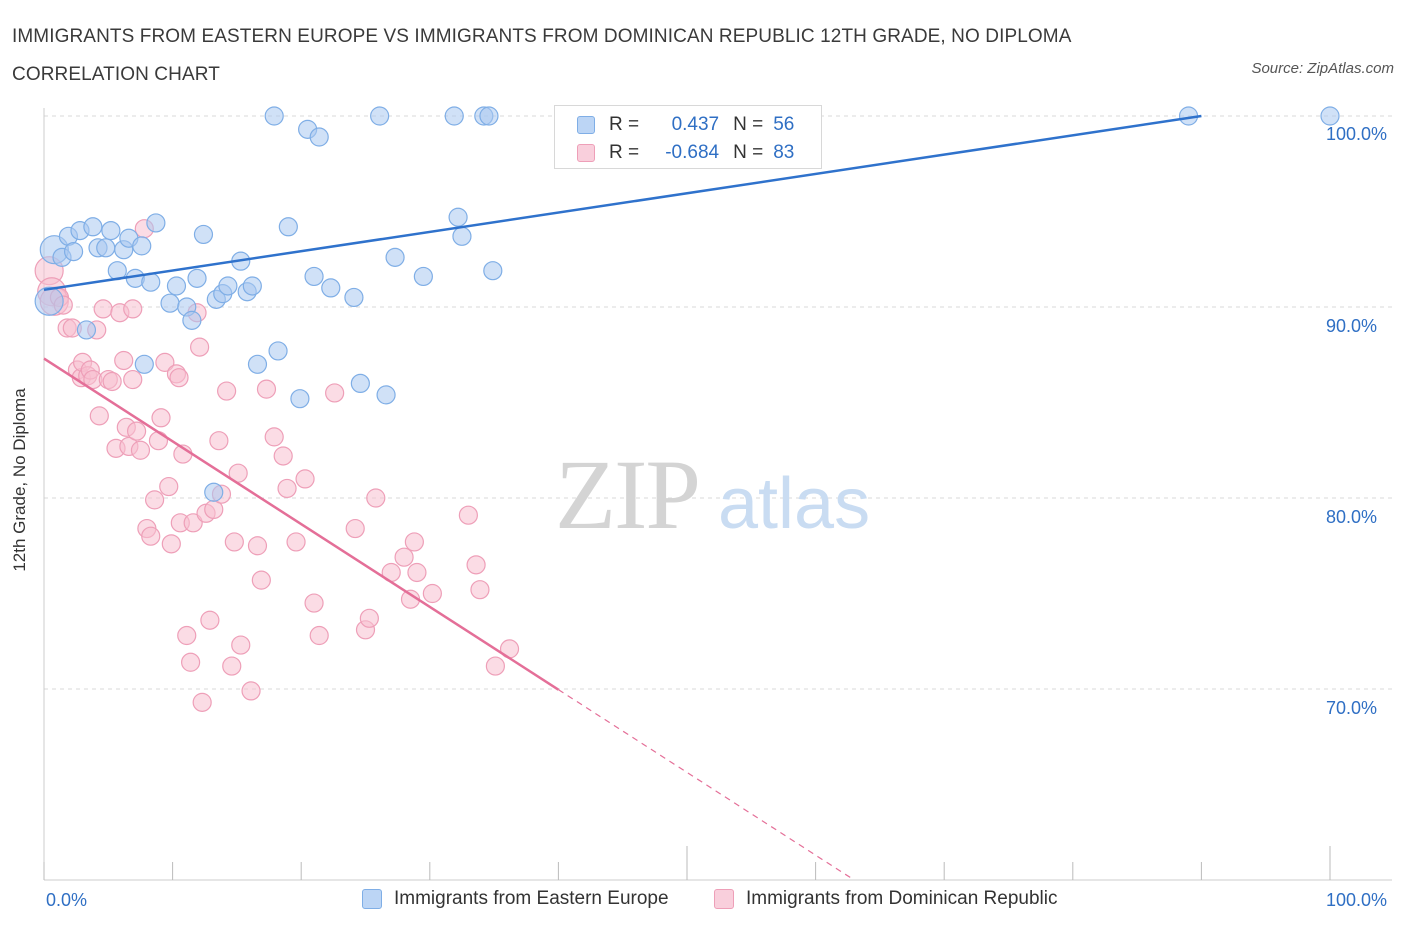 The image size is (1406, 930). Describe the element at coordinates (515, 899) in the screenshot. I see `legend-item-eastern-europe: Immigrants from Eastern Europe` at that location.